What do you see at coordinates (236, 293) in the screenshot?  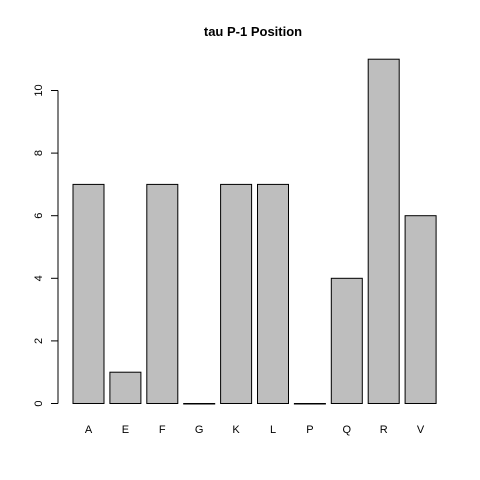 I see `bar-K` at bounding box center [236, 293].